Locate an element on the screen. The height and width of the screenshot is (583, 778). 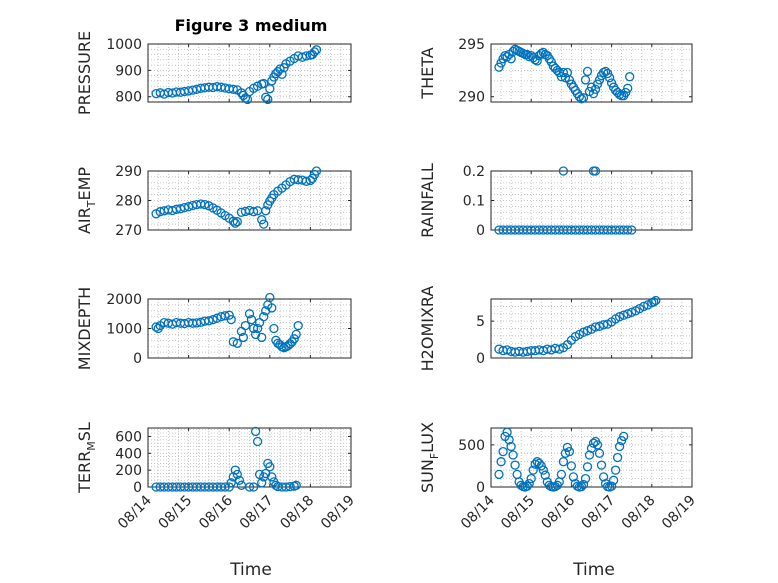
x-axis-label-left: Time is located at coordinates (250, 570).